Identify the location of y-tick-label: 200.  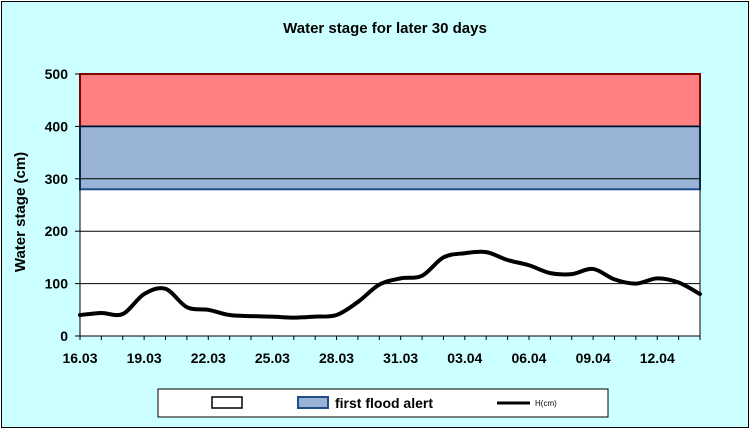
(57, 231).